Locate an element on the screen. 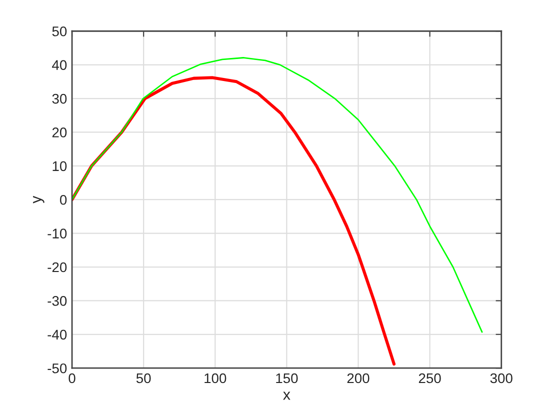 This screenshot has height=415, width=554. y-tick-label: 0 is located at coordinates (63, 199).